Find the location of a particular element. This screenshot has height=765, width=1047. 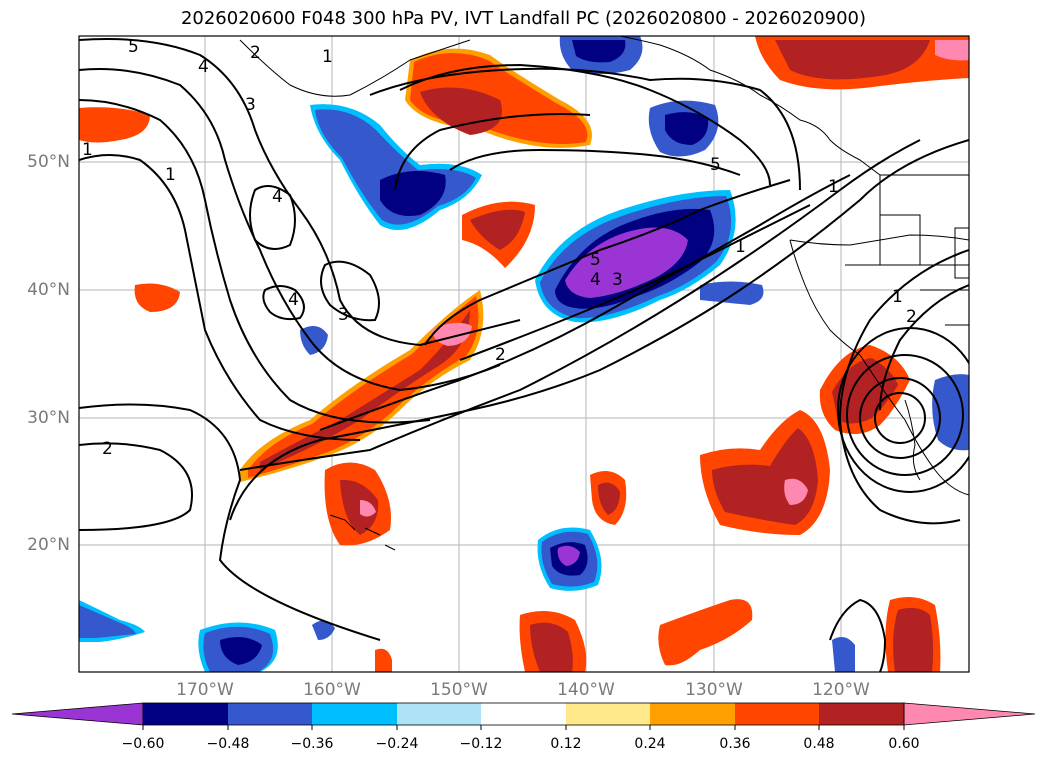

colorbar-tick-label: 0.24 is located at coordinates (650, 744).